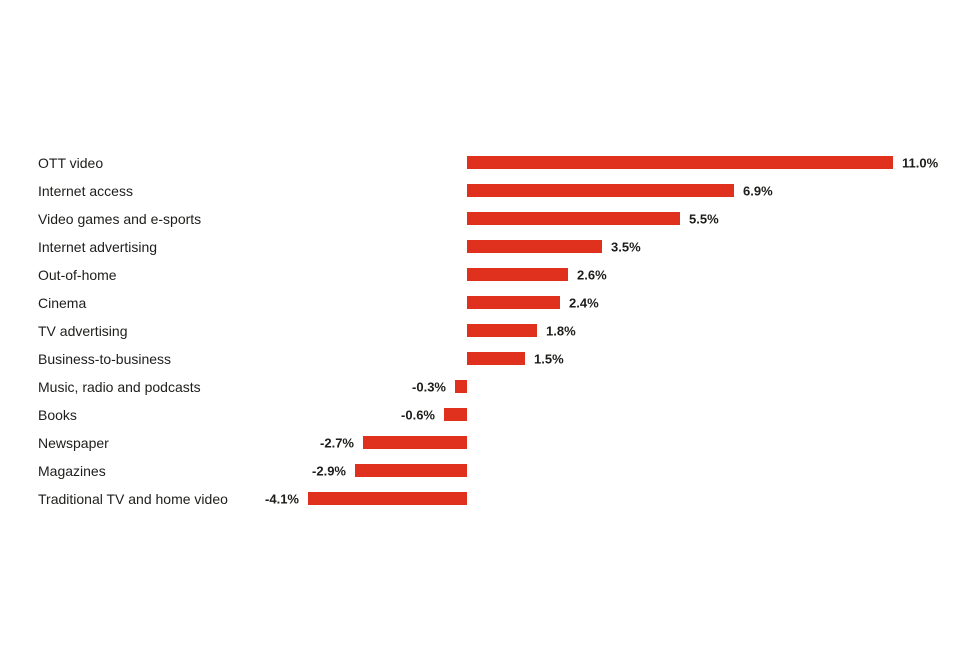 Image resolution: width=960 pixels, height=662 pixels. I want to click on value-label: 3.5%, so click(626, 247).